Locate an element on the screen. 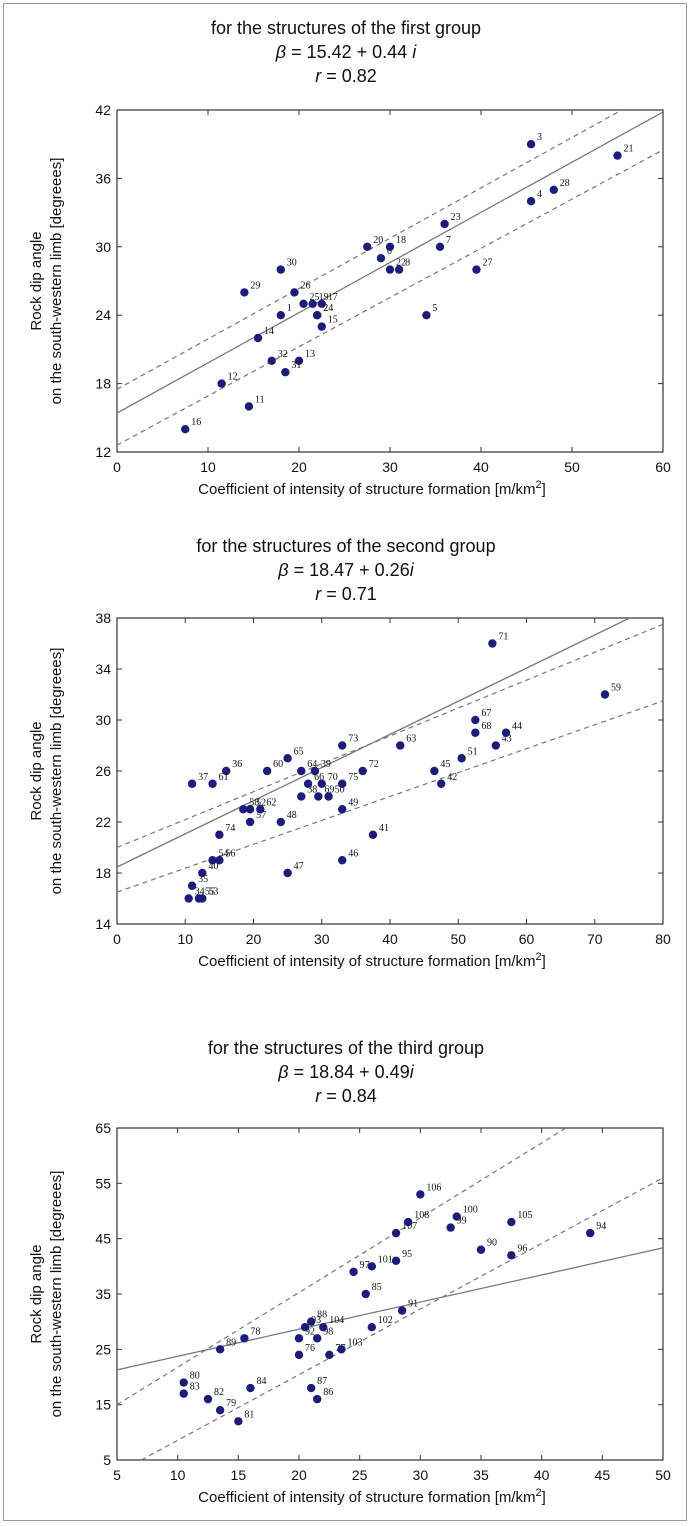 This screenshot has height=1526, width=692. chart-3-title: for the structures of the third group is located at coordinates (346, 1048).